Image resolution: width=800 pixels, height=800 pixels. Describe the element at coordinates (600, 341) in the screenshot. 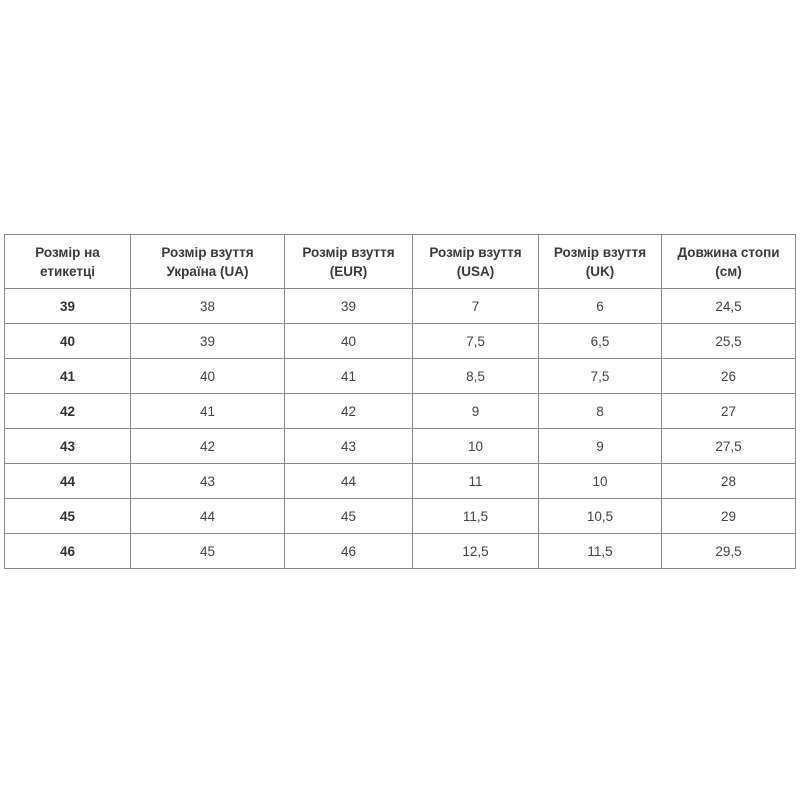

I see `table-cell: 6,5` at that location.